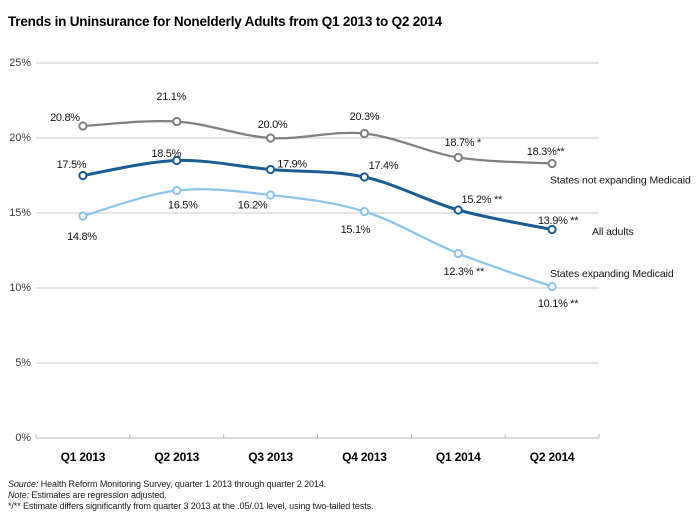 The width and height of the screenshot is (700, 525). I want to click on data-point-label: 21.1%, so click(171, 97).